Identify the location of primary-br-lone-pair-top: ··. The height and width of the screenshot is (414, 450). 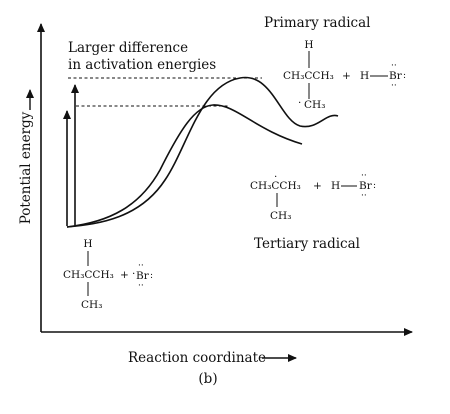
(394, 66).